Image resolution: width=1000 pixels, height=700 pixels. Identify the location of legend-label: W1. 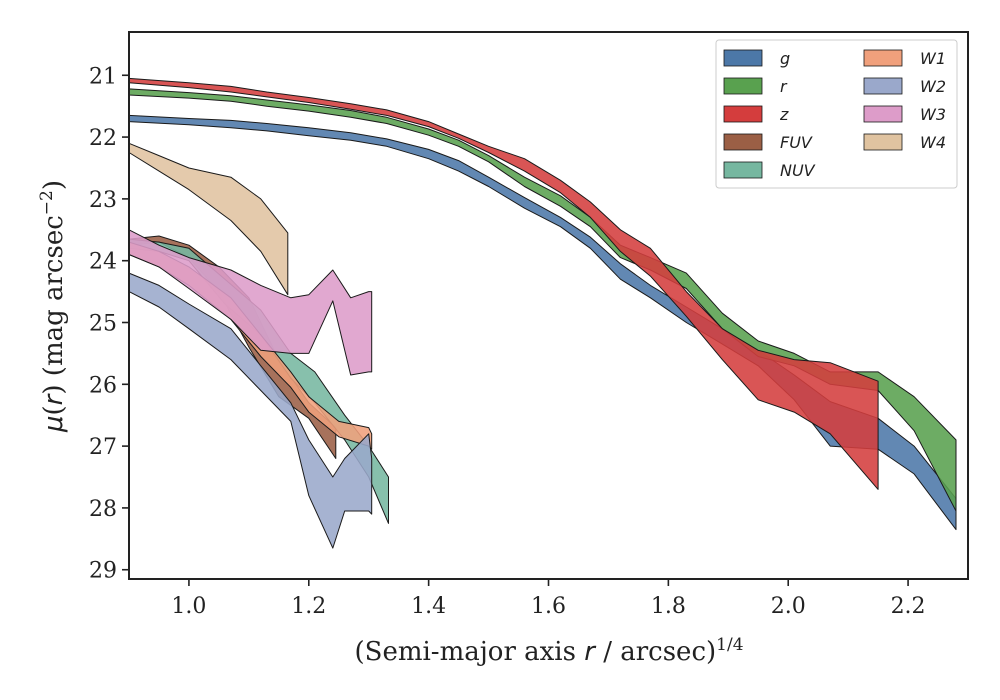
(933, 58).